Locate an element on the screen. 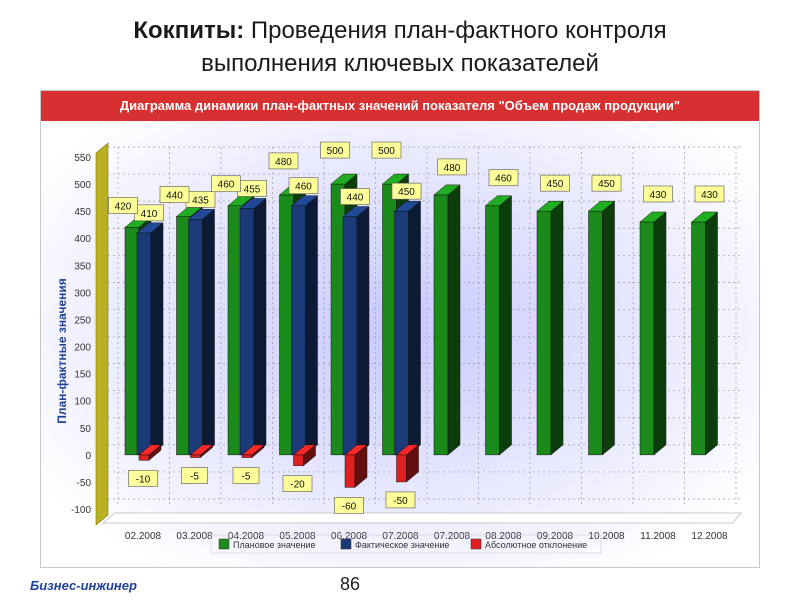  floor is located at coordinates (421, 518).